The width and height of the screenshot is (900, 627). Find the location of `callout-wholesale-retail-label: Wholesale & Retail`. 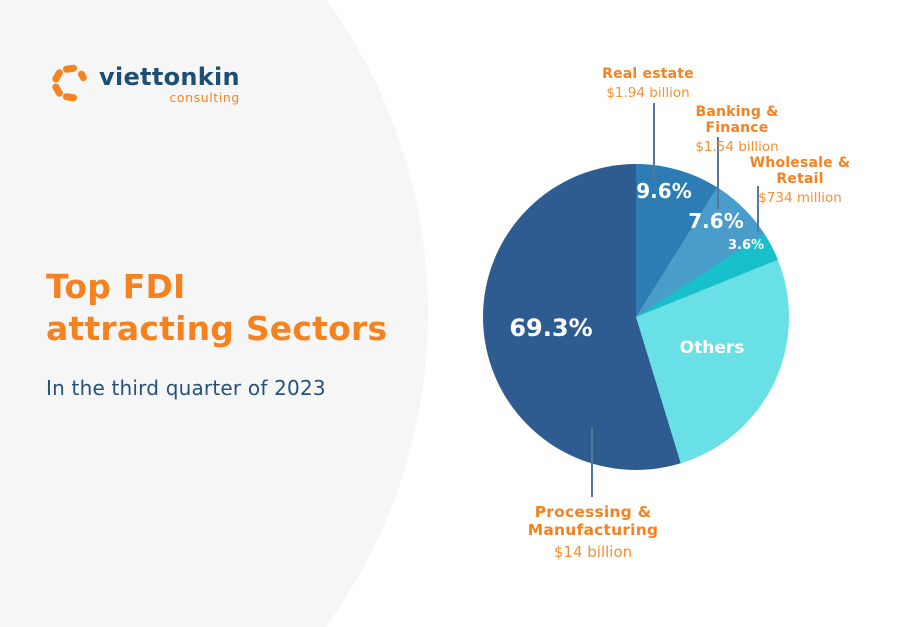

callout-wholesale-retail-label: Wholesale & Retail is located at coordinates (800, 171).